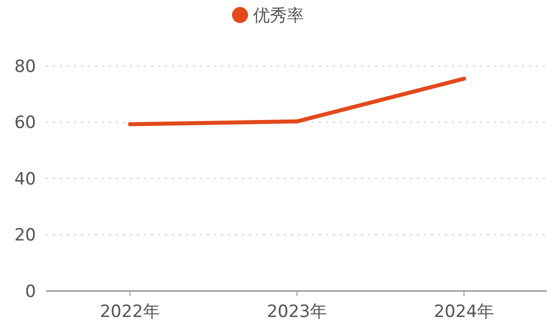 The image size is (553, 329). What do you see at coordinates (30, 292) in the screenshot?
I see `y-tick-label: 0` at bounding box center [30, 292].